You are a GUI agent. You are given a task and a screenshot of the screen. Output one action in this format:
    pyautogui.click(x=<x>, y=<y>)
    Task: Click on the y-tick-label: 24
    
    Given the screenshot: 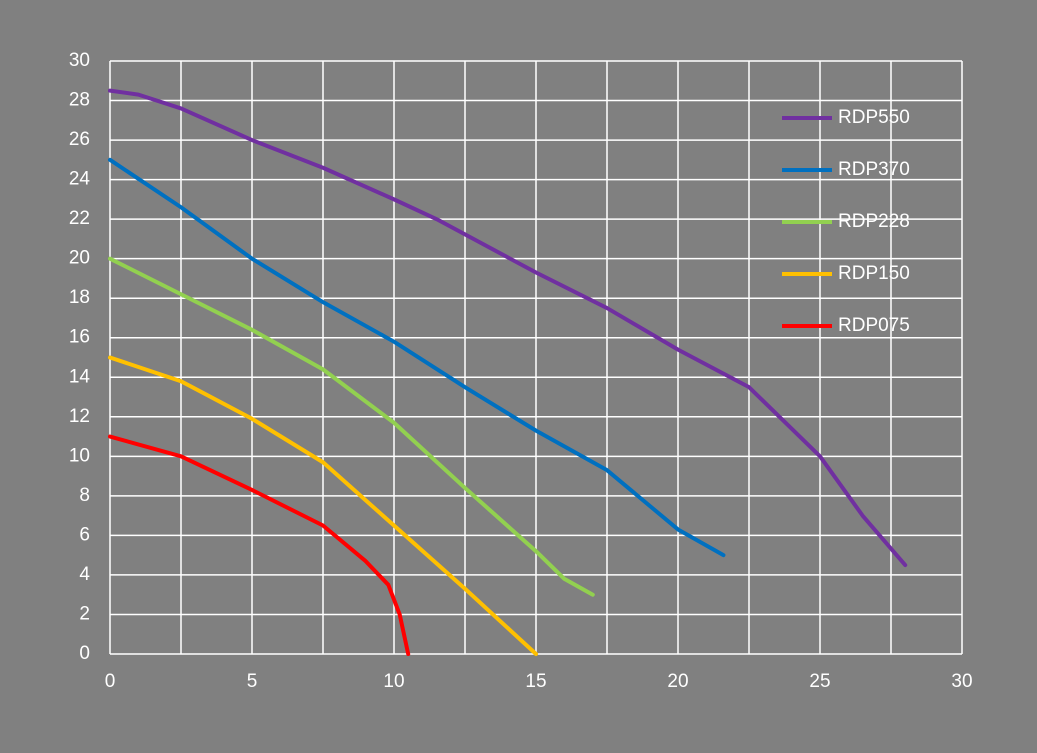 What is the action you would take?
    pyautogui.click(x=80, y=179)
    